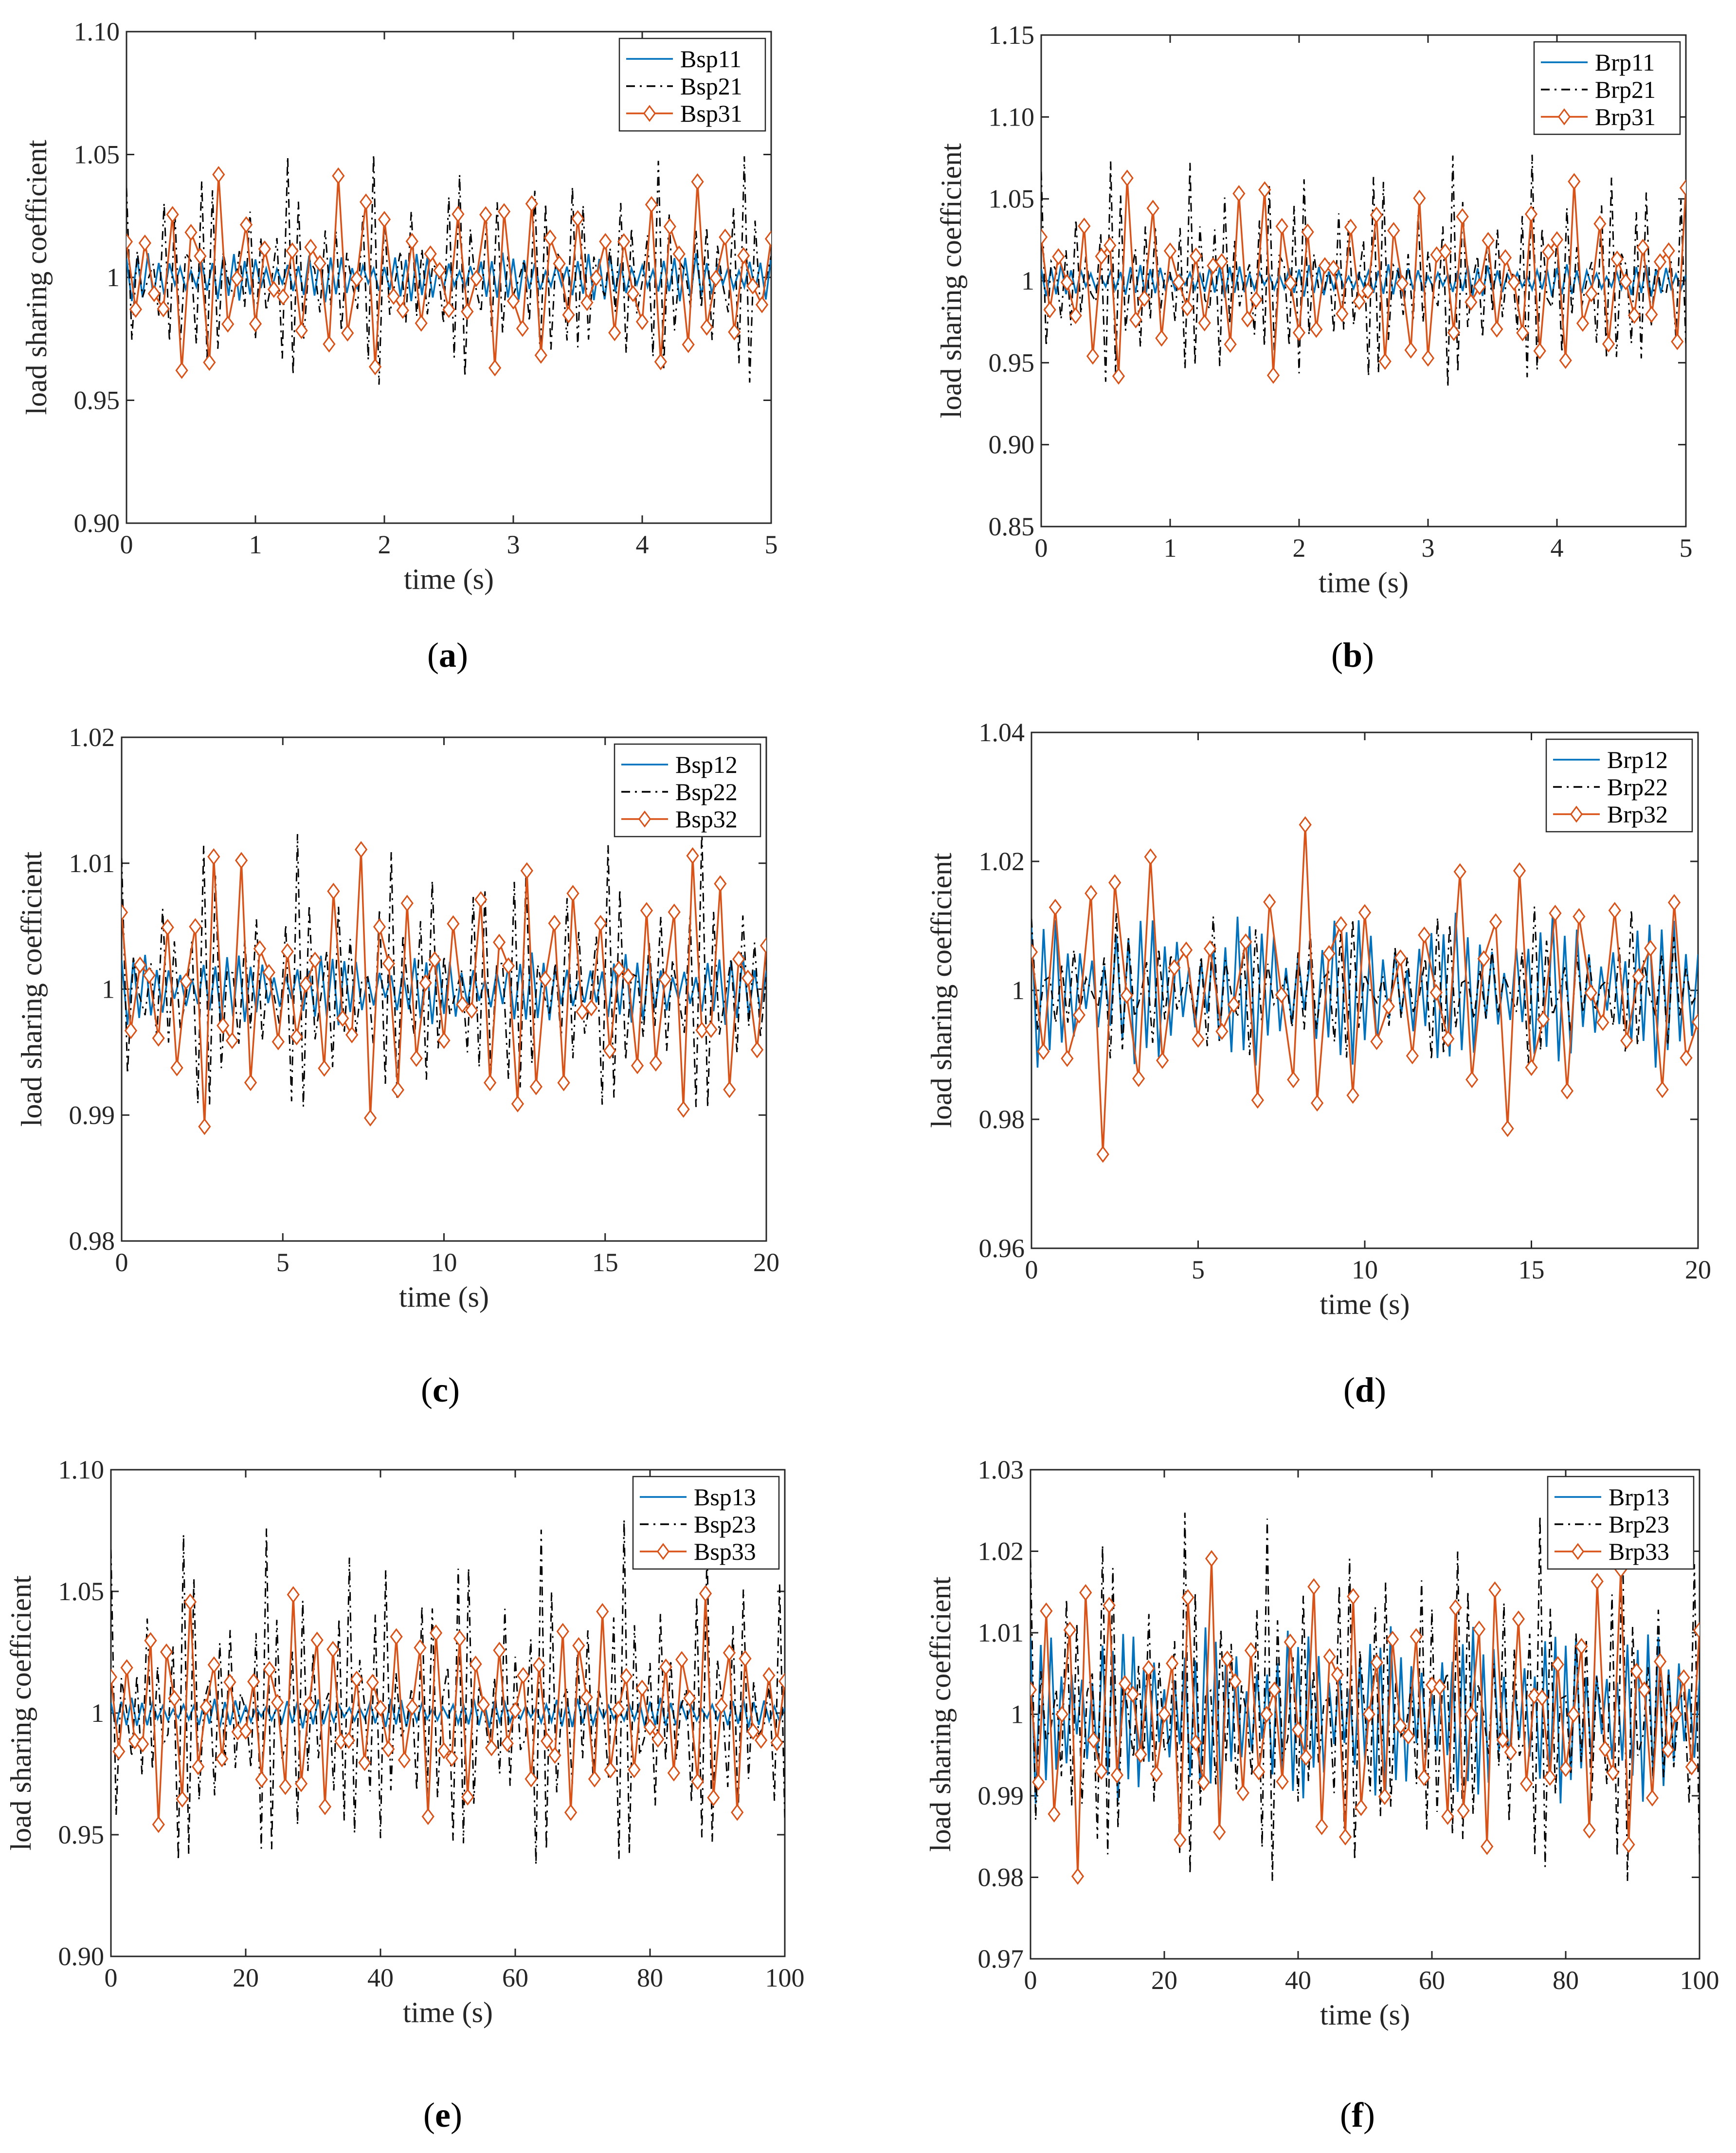 The image size is (1736, 2153). Describe the element at coordinates (1639, 1524) in the screenshot. I see `legend-label-Brp23: Brp23` at that location.